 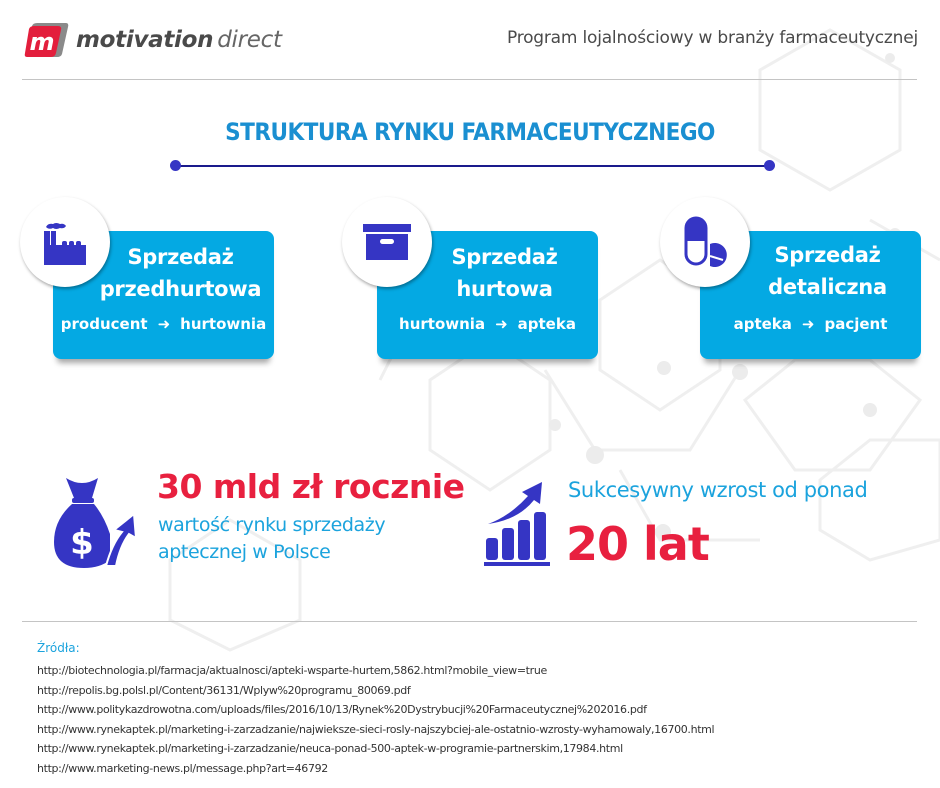 I want to click on money-bag-icon: $, so click(x=96, y=523).